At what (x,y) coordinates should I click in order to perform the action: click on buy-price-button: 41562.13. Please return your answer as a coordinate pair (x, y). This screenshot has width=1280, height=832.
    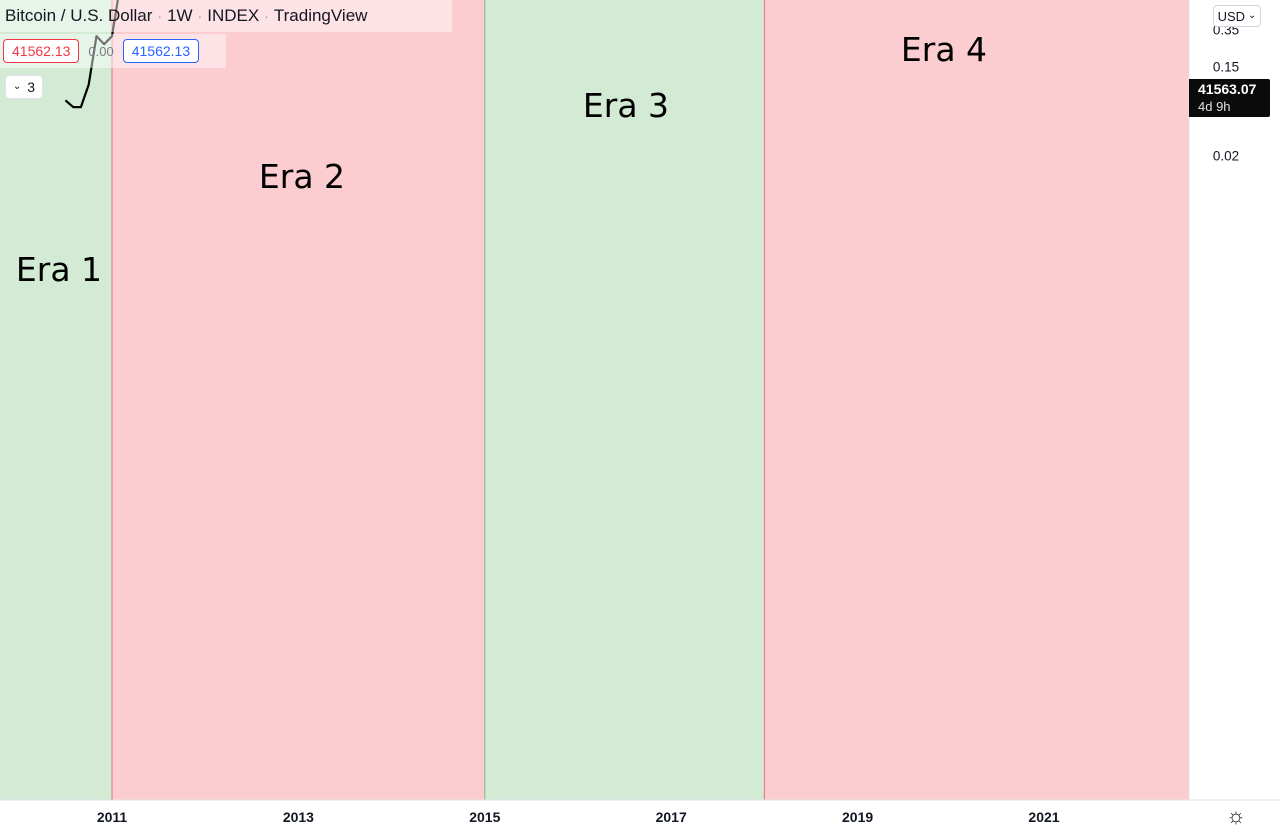
    Looking at the image, I should click on (161, 51).